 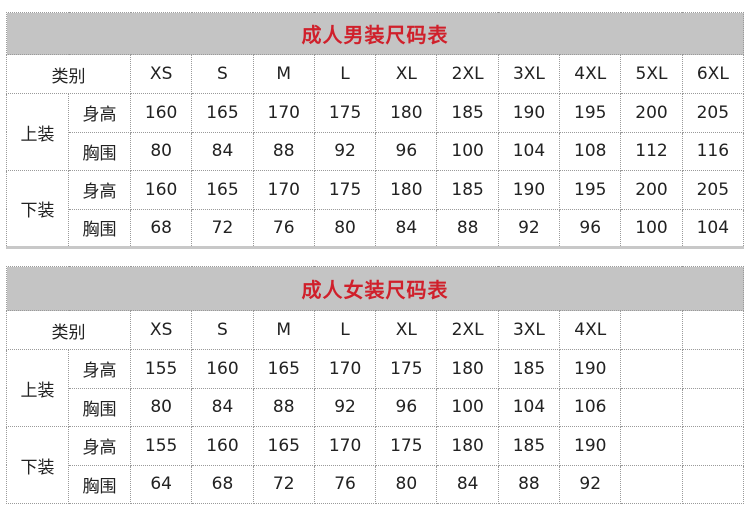 What do you see at coordinates (590, 407) in the screenshot?
I see `size-value: 106` at bounding box center [590, 407].